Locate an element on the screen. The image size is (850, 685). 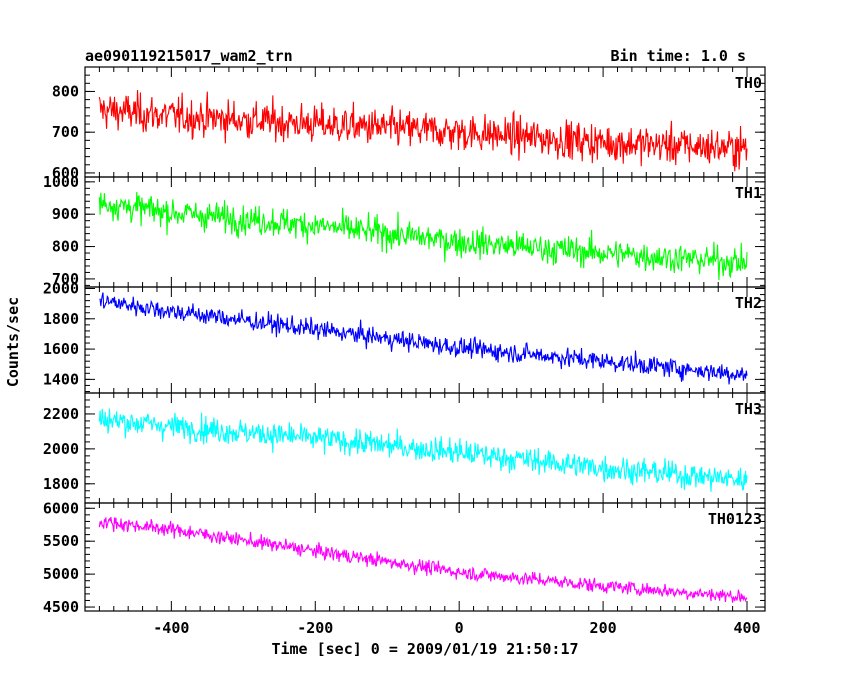
y-tick-label: 5000 is located at coordinates (61, 574).